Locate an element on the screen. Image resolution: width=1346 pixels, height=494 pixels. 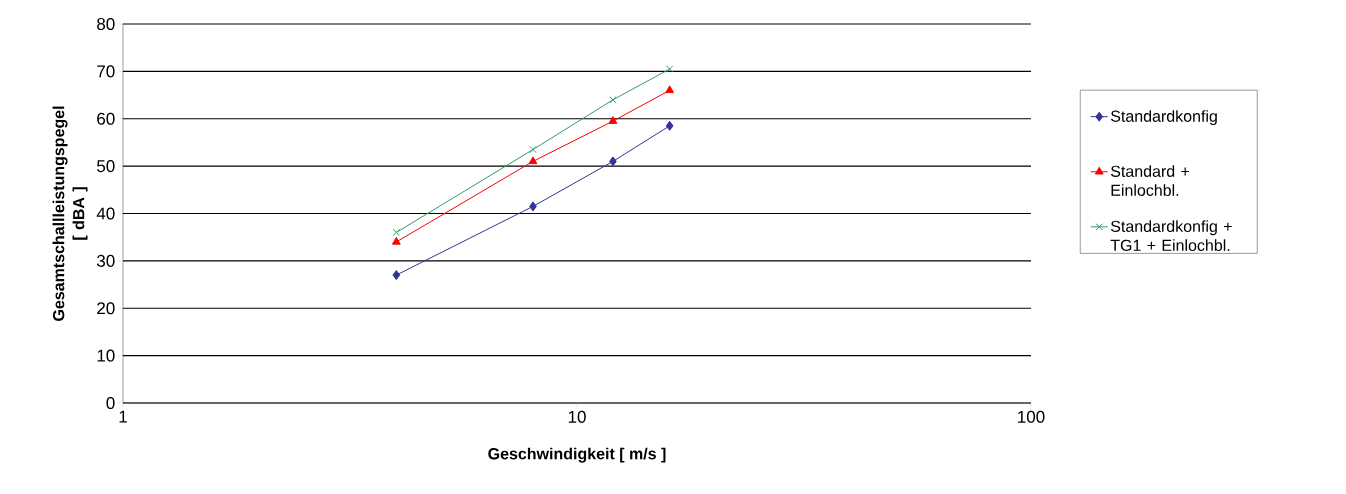
y-tick-label: 10 is located at coordinates (106, 355).